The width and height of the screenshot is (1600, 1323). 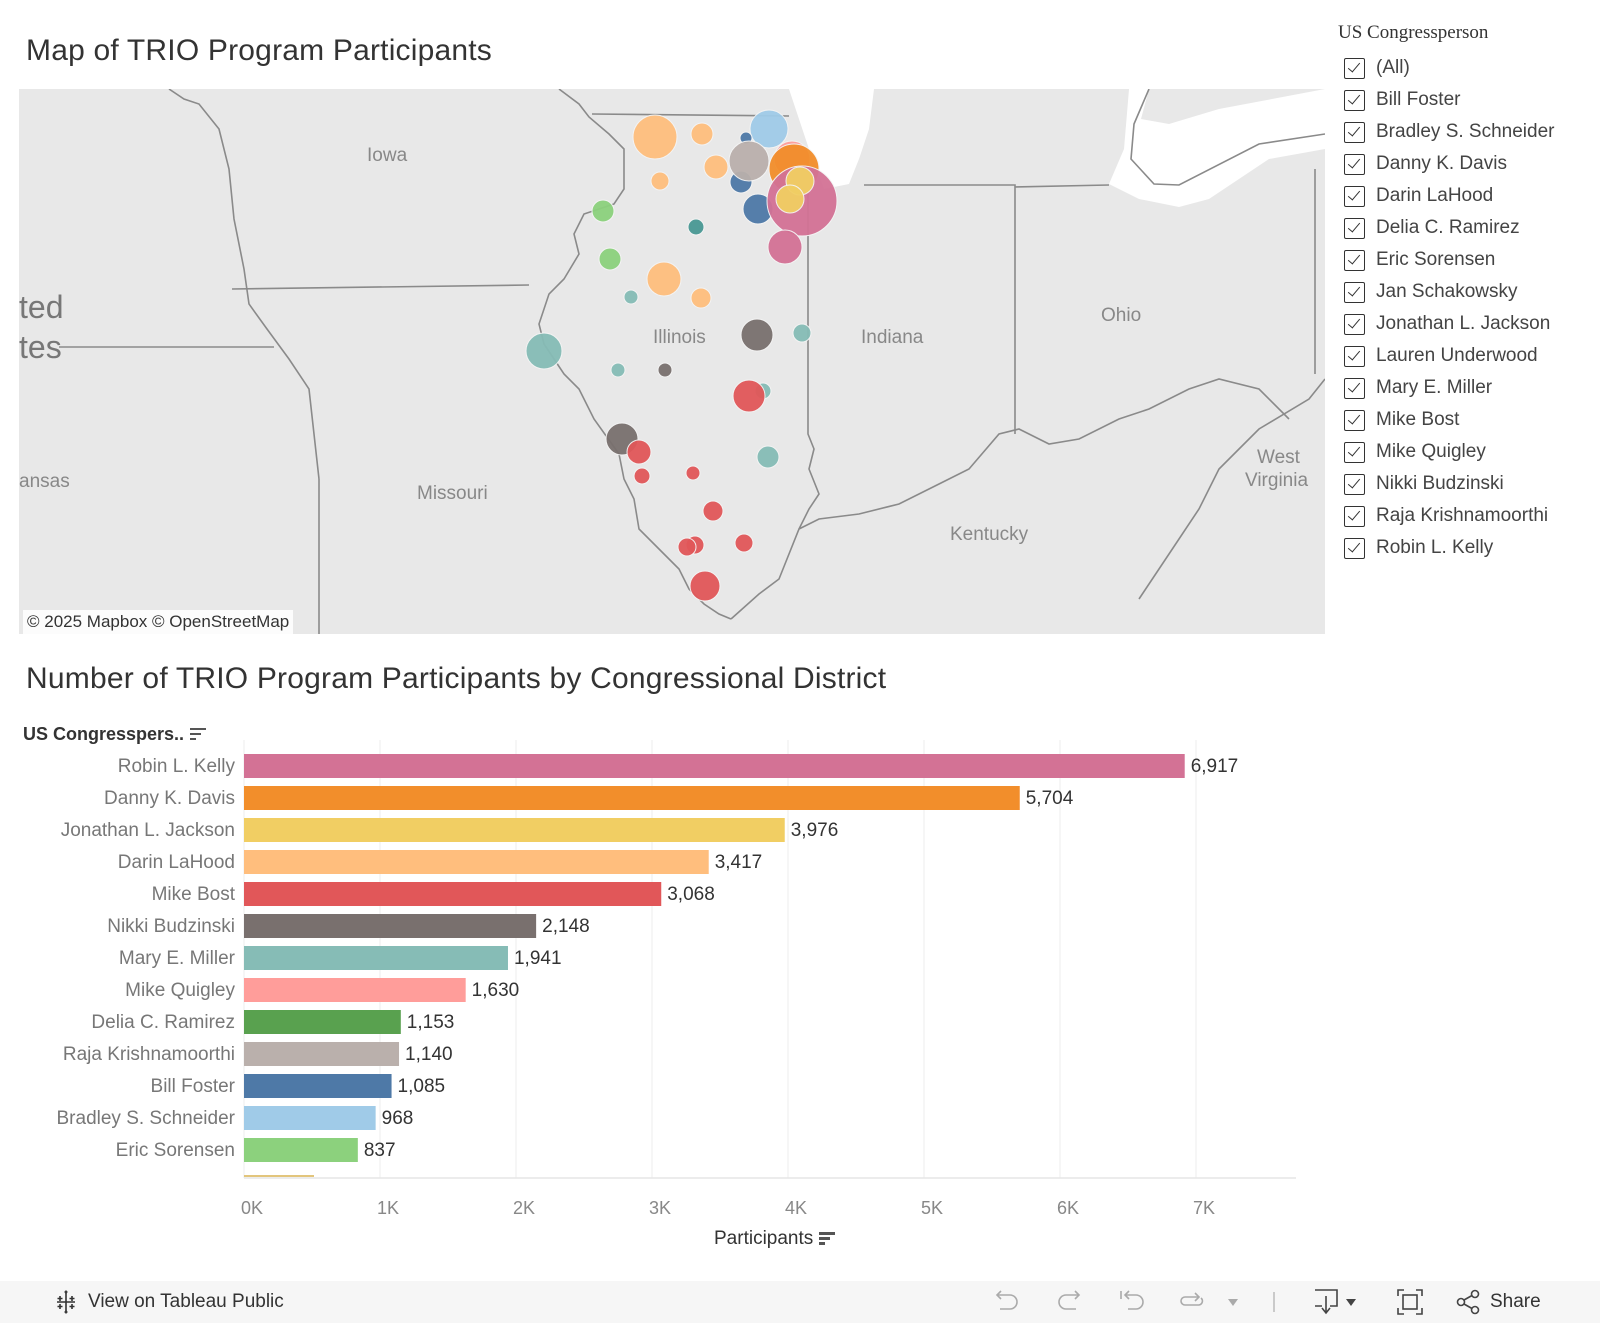 I want to click on filter-item-label: Bill Foster, so click(x=1418, y=99).